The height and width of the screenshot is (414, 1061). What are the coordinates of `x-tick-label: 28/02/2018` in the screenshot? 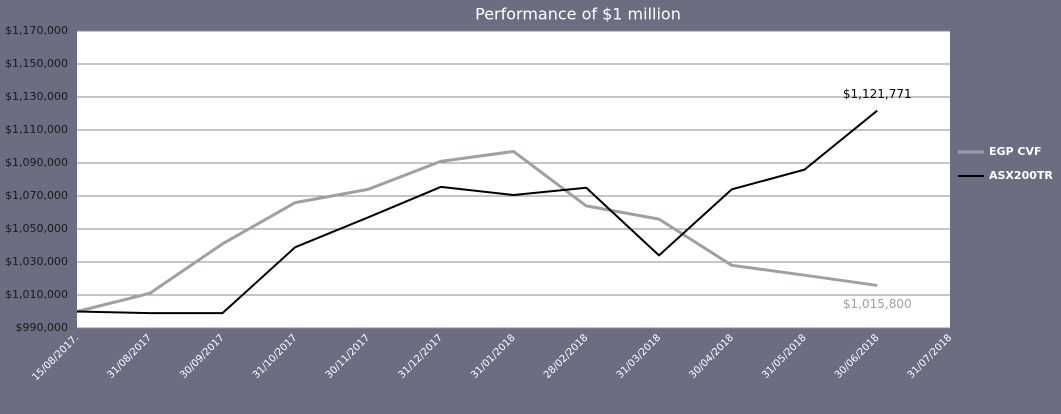 It's located at (566, 356).